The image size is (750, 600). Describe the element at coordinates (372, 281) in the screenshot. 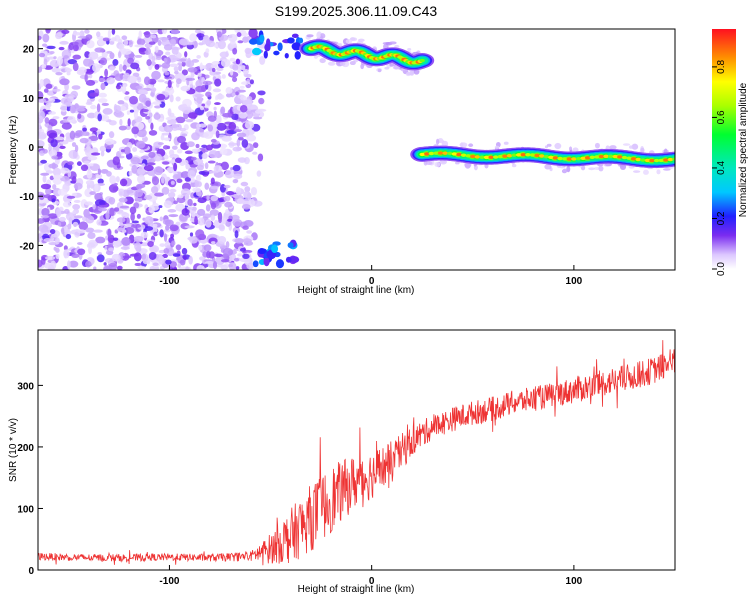

I see `x-tick-label: 0` at that location.